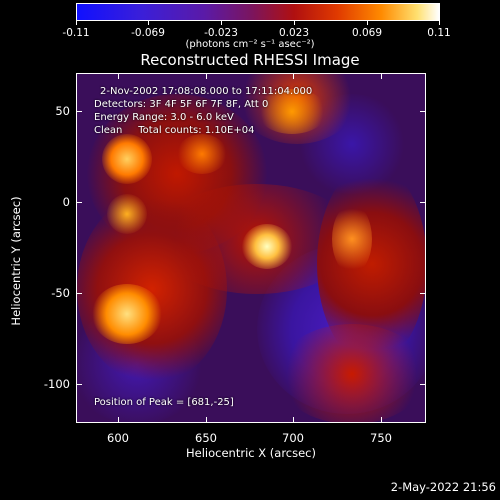 The height and width of the screenshot is (500, 500). I want to click on x-tick-label: 750, so click(381, 438).